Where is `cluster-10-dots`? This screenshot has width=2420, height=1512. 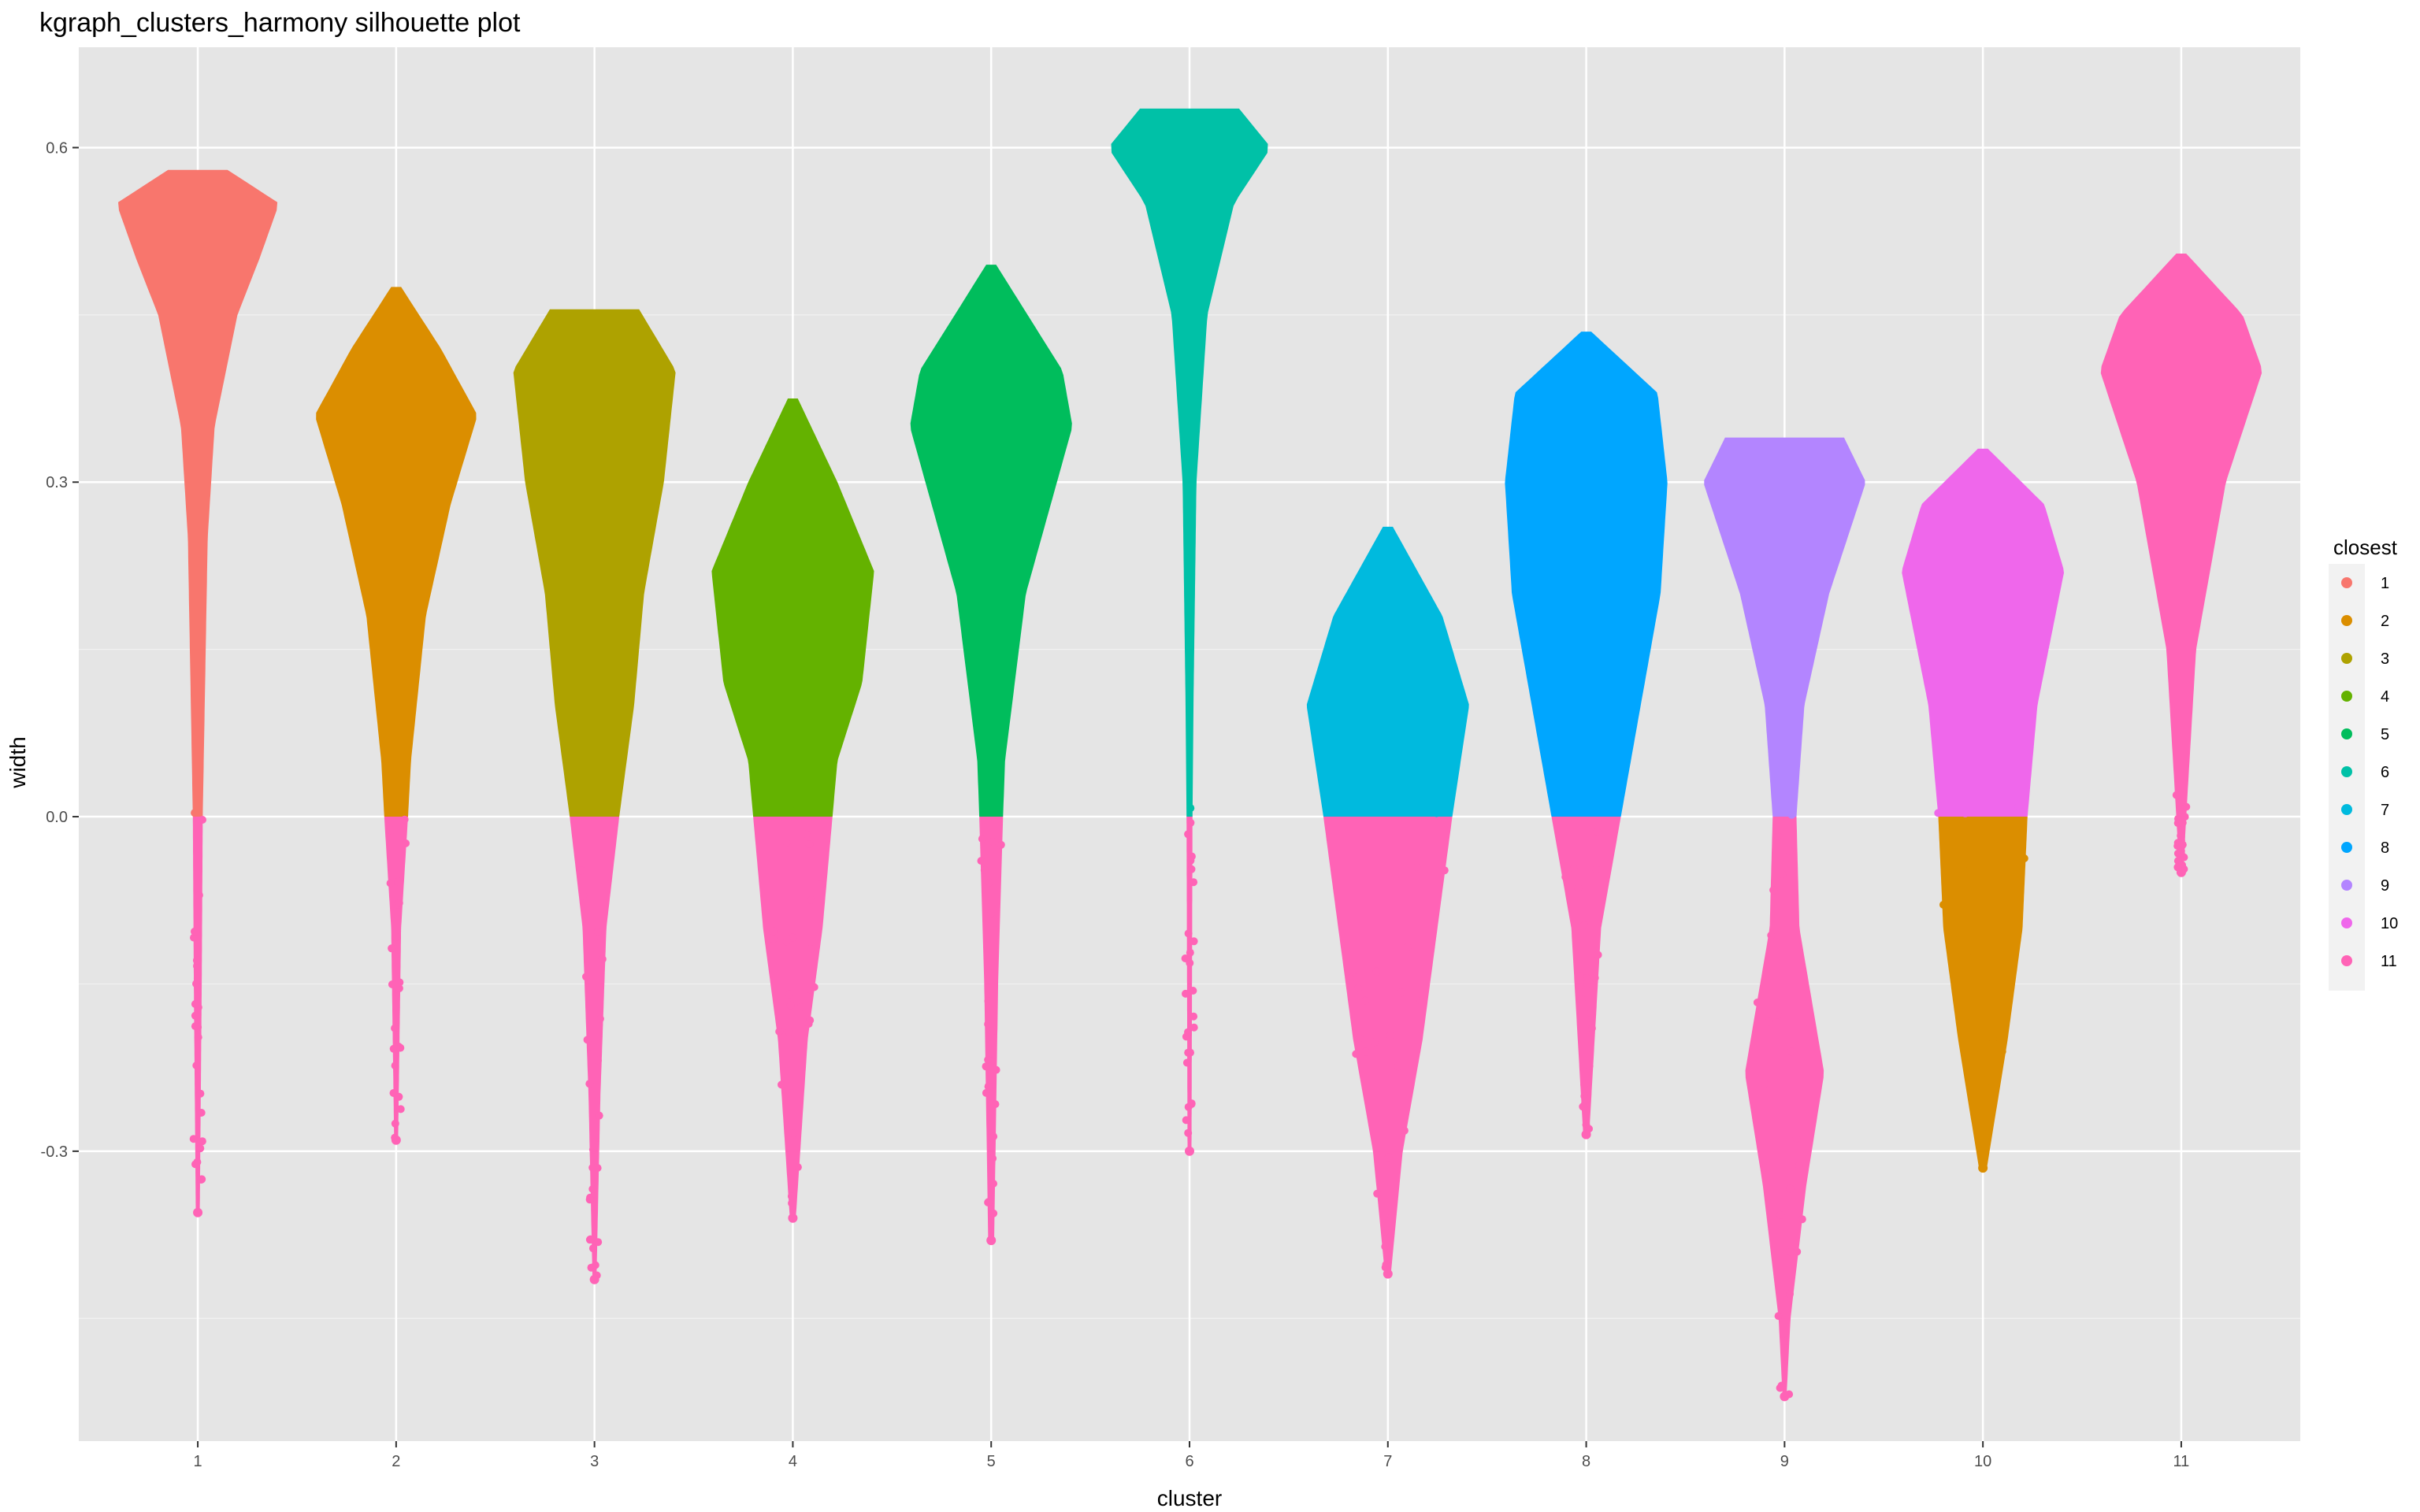 cluster-10-dots is located at coordinates (1981, 987).